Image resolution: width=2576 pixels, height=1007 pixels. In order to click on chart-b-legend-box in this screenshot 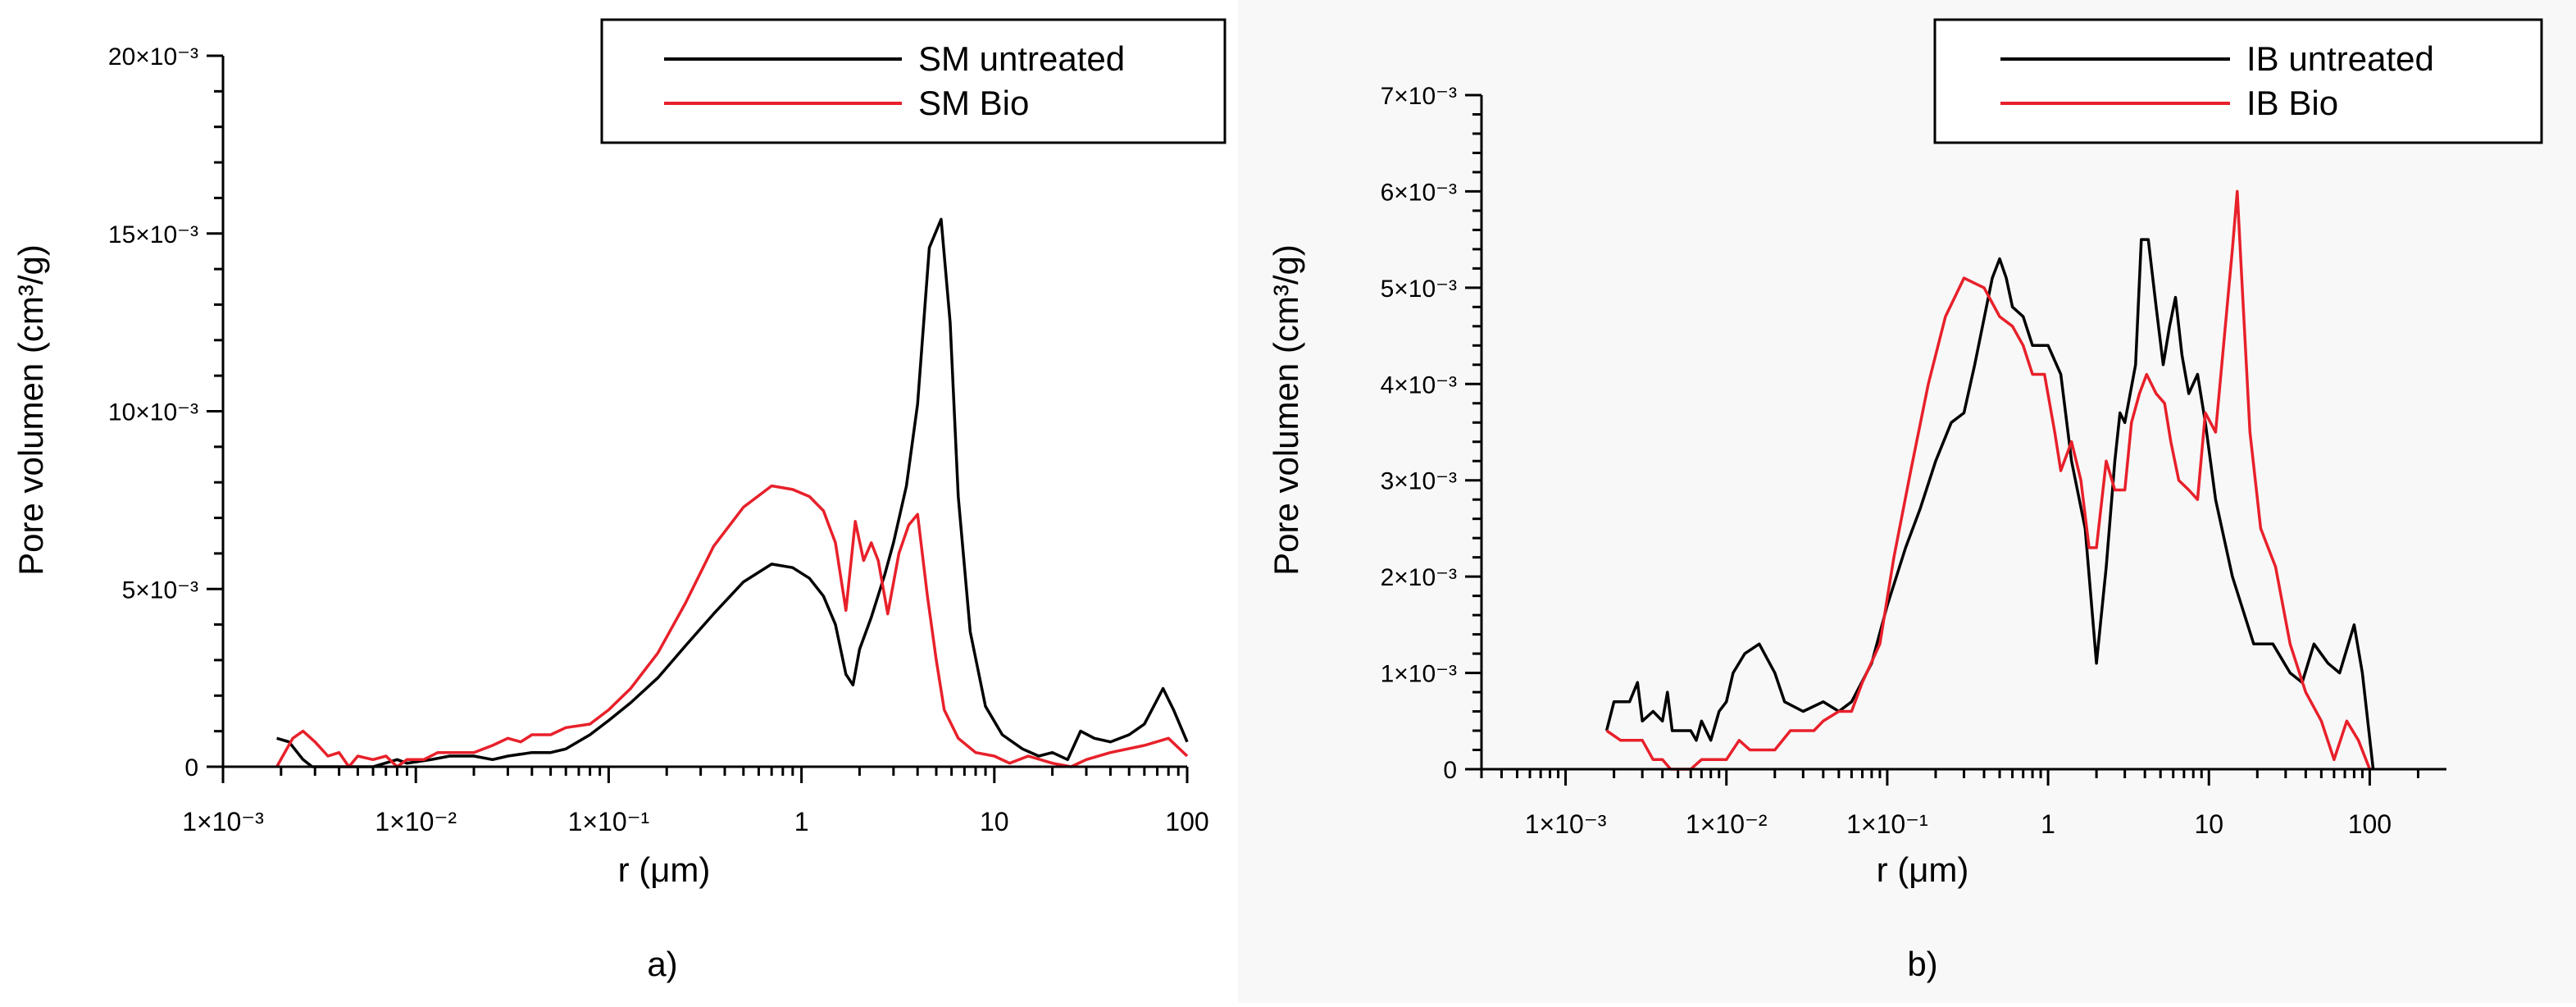, I will do `click(2238, 81)`.